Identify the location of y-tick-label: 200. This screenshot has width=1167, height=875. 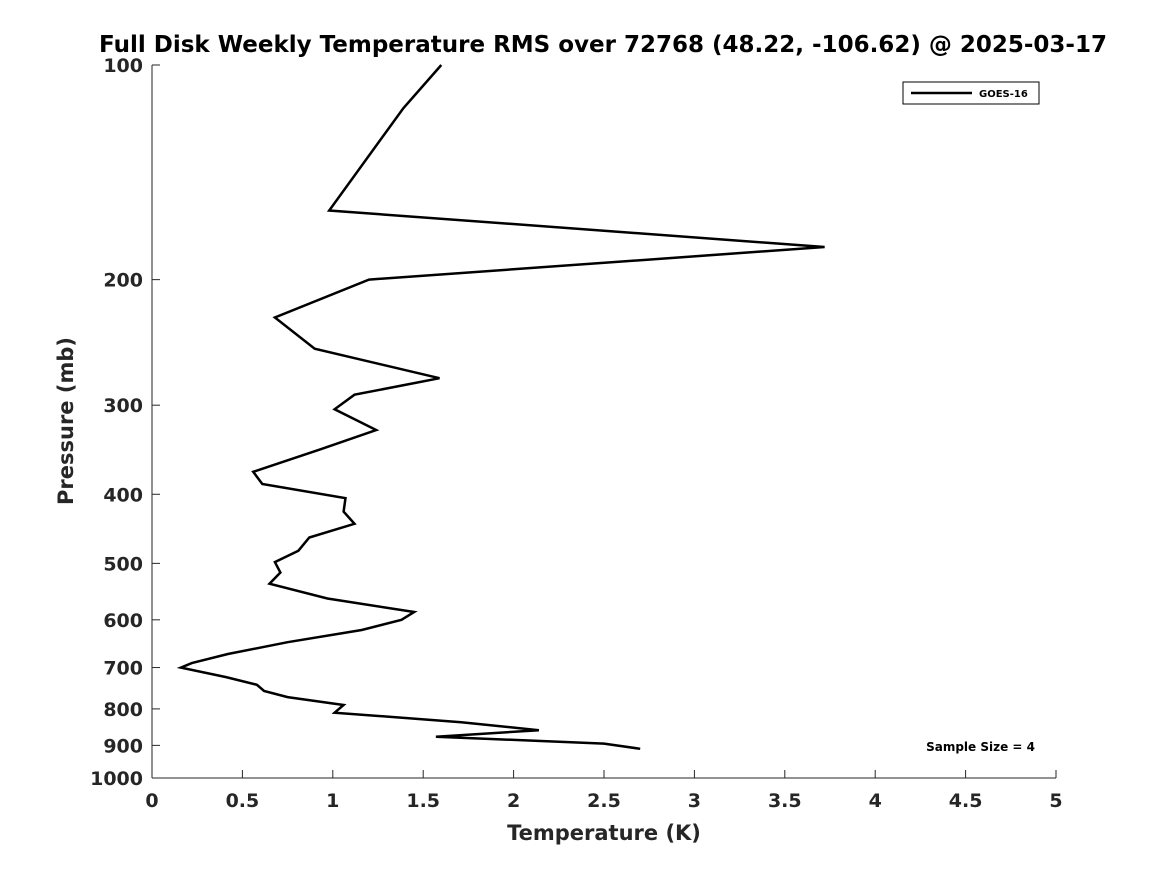
(123, 281).